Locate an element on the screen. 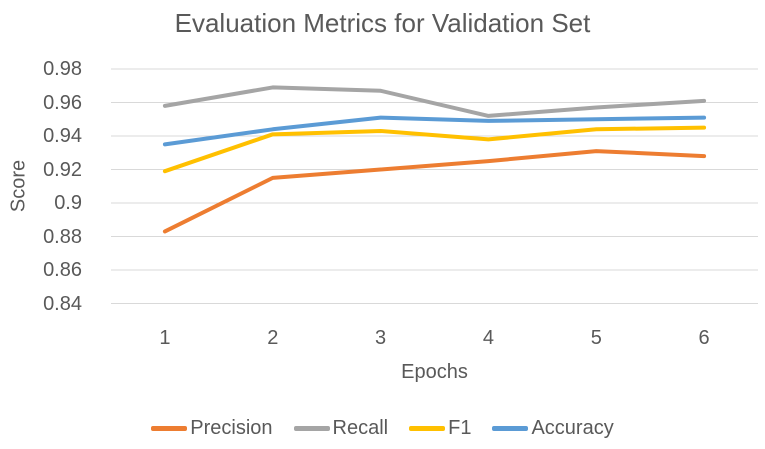 The image size is (765, 449). series-line-precision is located at coordinates (434, 191).